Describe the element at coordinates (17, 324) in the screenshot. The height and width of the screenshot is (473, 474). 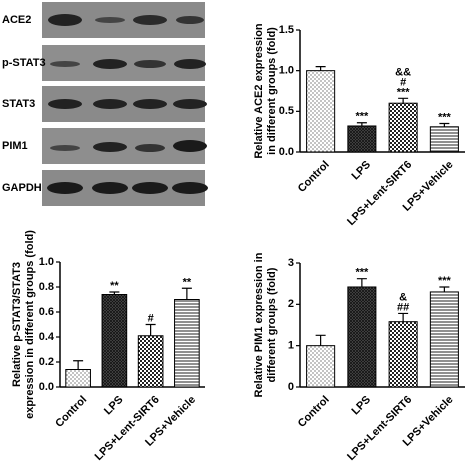
I see `y-axis-label: Relative p-STAT3/STAT3` at that location.